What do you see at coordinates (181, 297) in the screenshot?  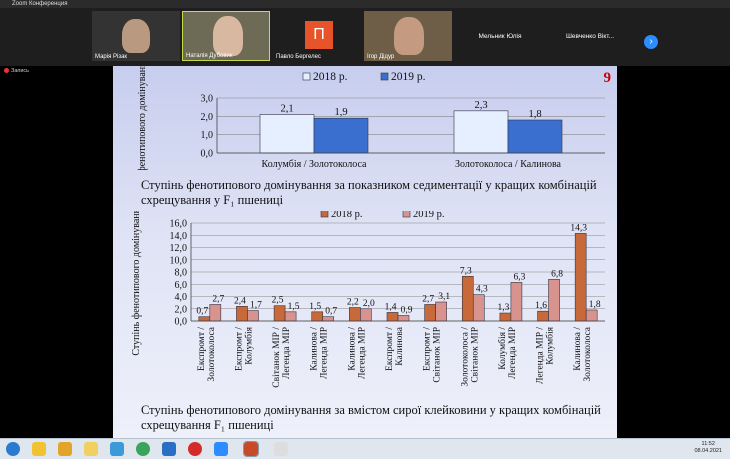 I see `y-tick-label: 4,0` at bounding box center [181, 297].